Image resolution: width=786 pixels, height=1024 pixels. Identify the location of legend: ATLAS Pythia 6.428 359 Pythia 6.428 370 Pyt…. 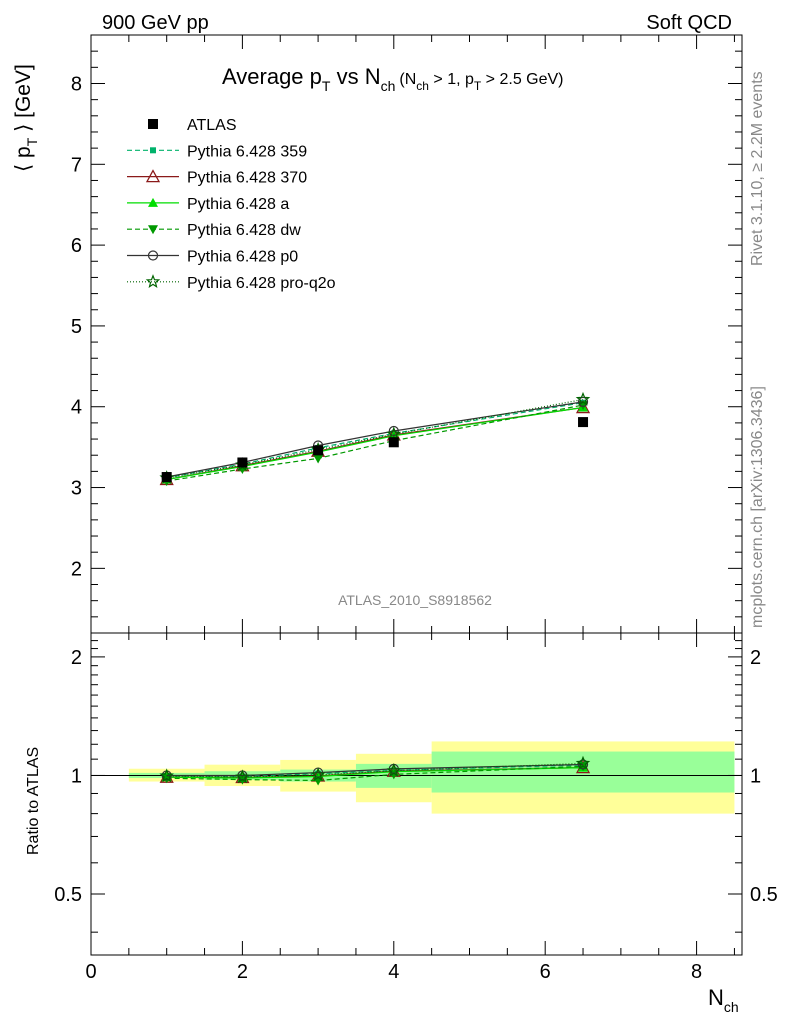
(231, 204).